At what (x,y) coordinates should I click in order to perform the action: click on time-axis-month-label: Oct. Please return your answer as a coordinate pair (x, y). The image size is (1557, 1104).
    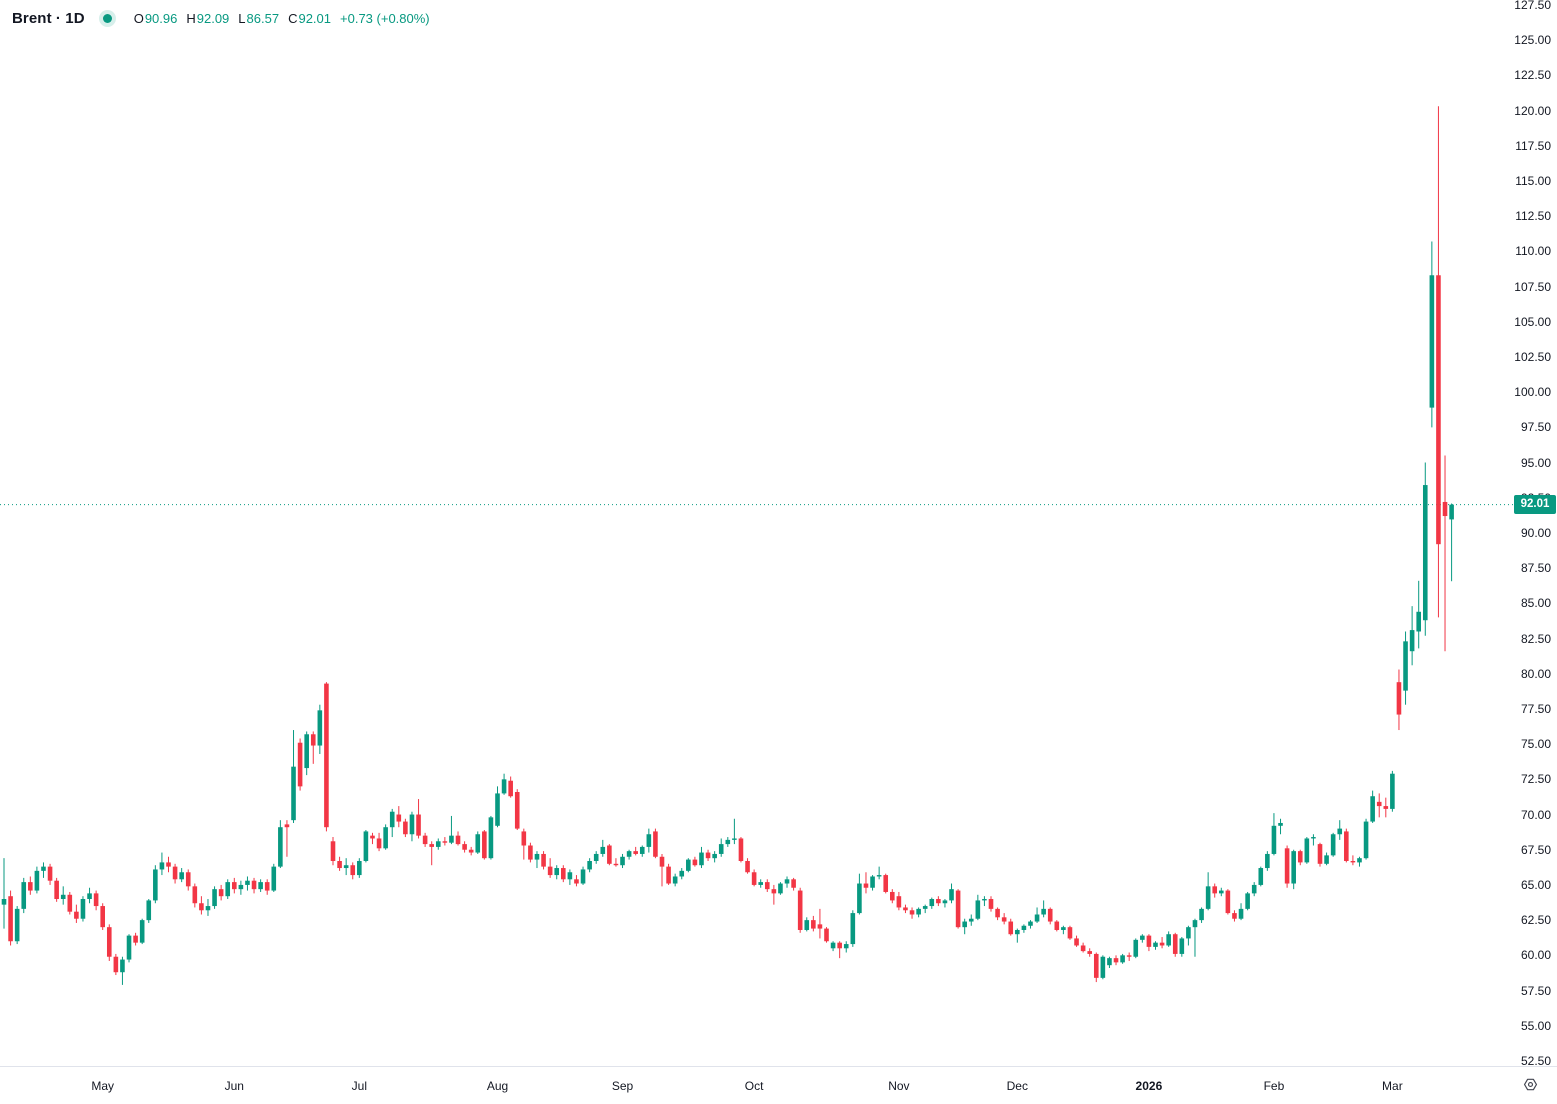
    Looking at the image, I should click on (754, 1086).